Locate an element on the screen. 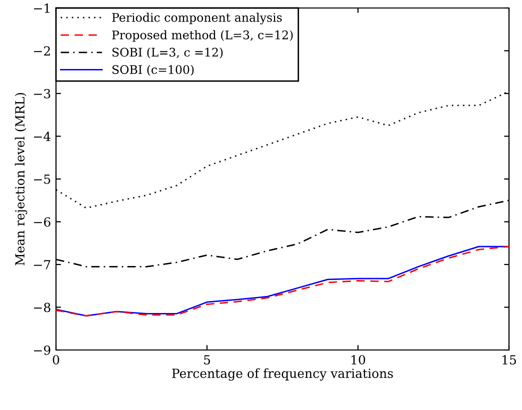 The height and width of the screenshot is (410, 522). legend-label: SOBI (c=100) is located at coordinates (153, 70).